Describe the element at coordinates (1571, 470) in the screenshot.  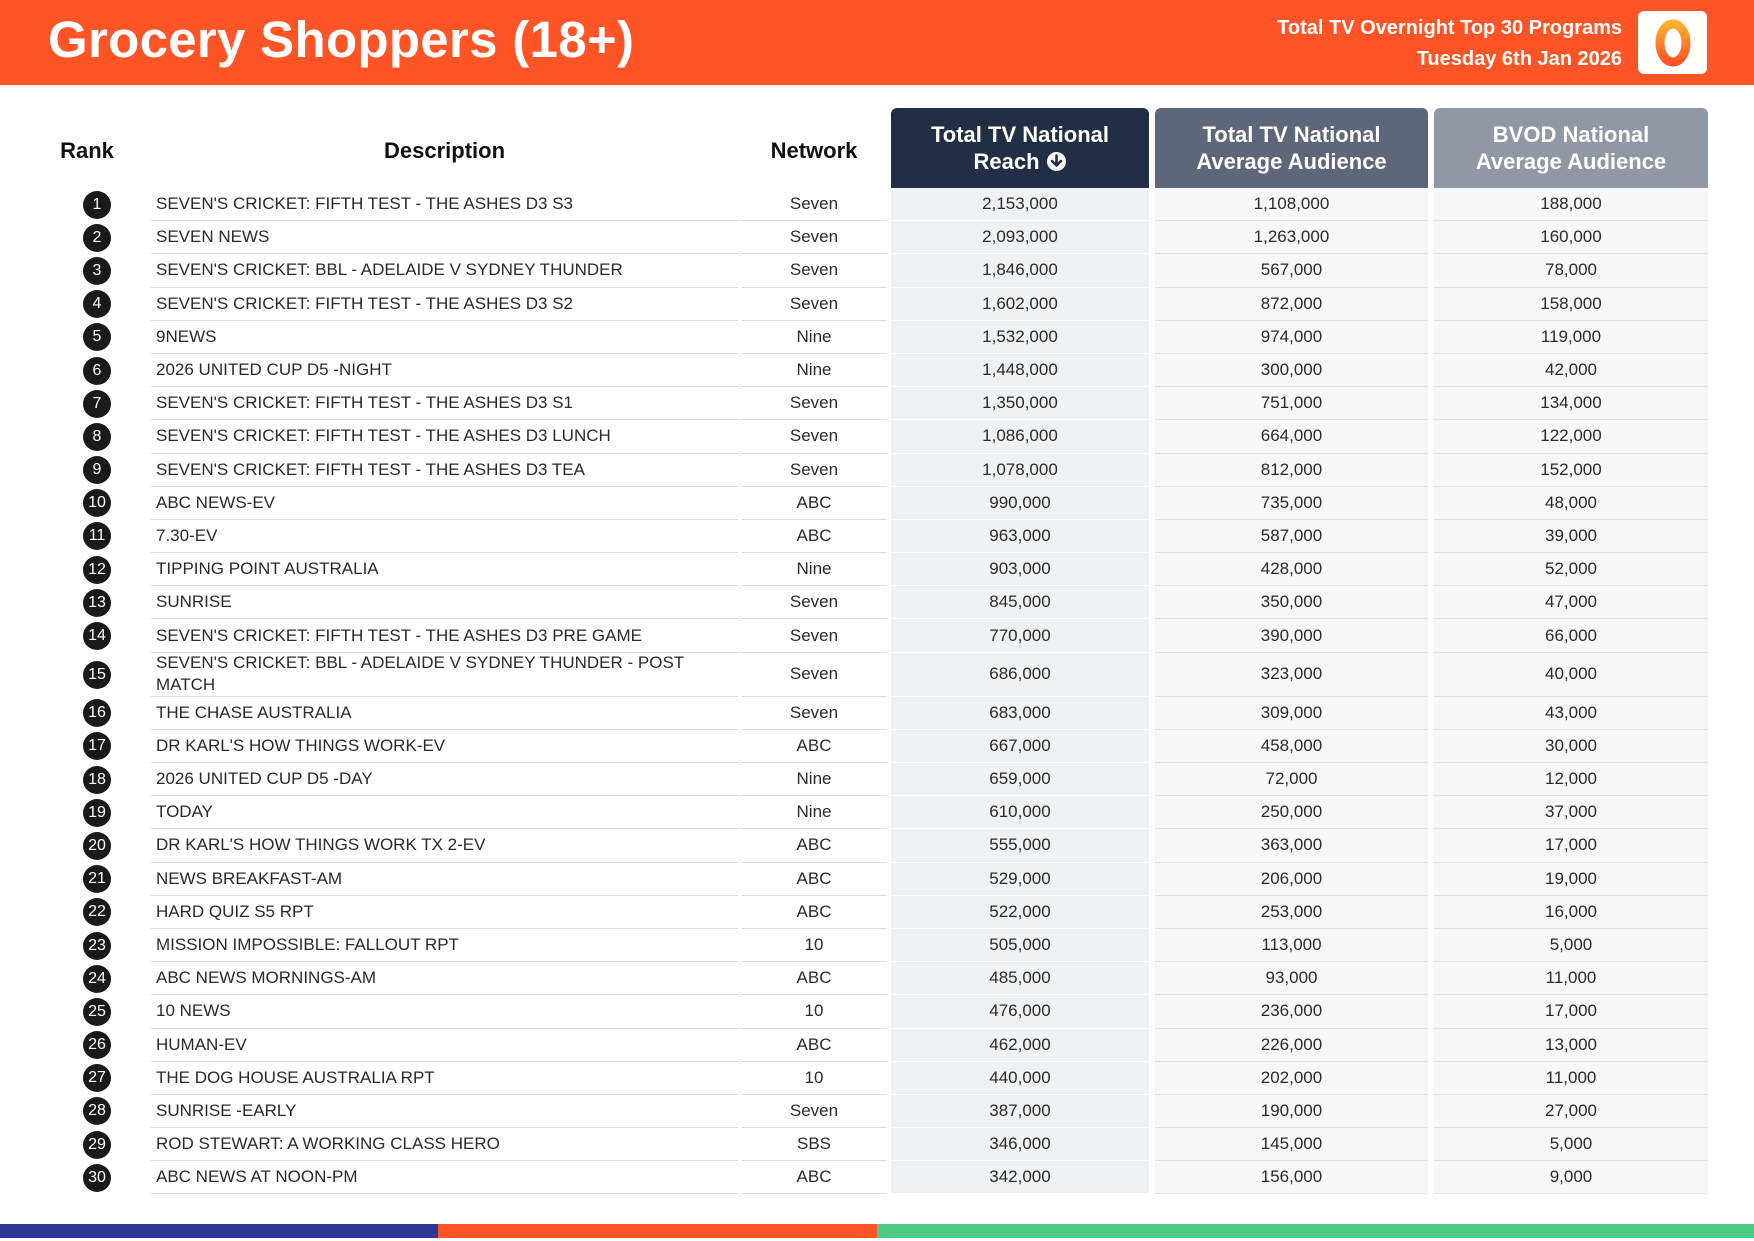
I see `bvod-audience-cell: 152,000` at that location.